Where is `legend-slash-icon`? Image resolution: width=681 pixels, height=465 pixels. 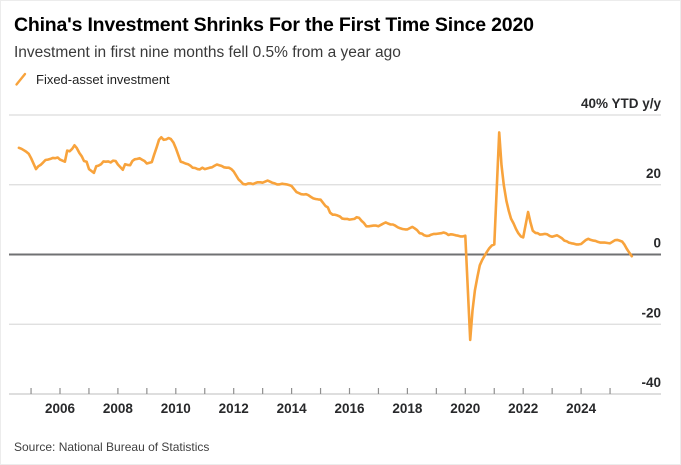
legend-slash-icon is located at coordinates (21, 79).